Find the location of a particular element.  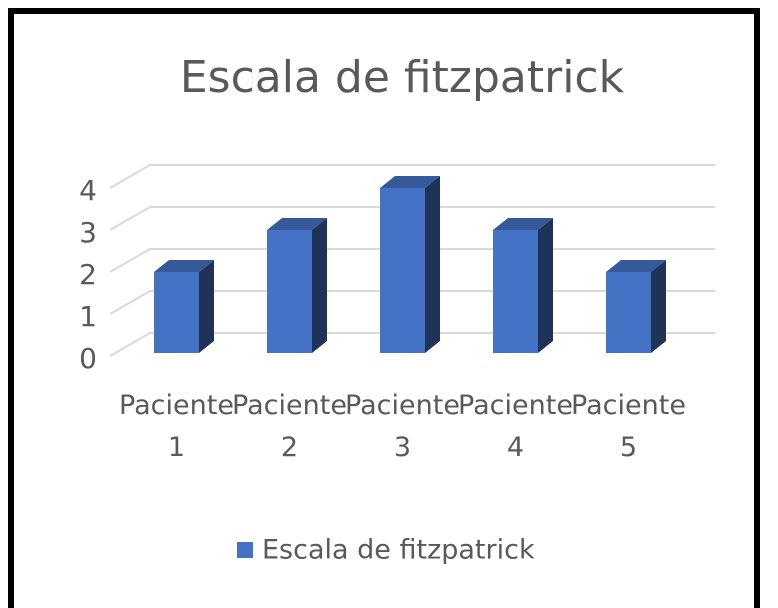

y-tick-label: 0 is located at coordinates (88, 358).